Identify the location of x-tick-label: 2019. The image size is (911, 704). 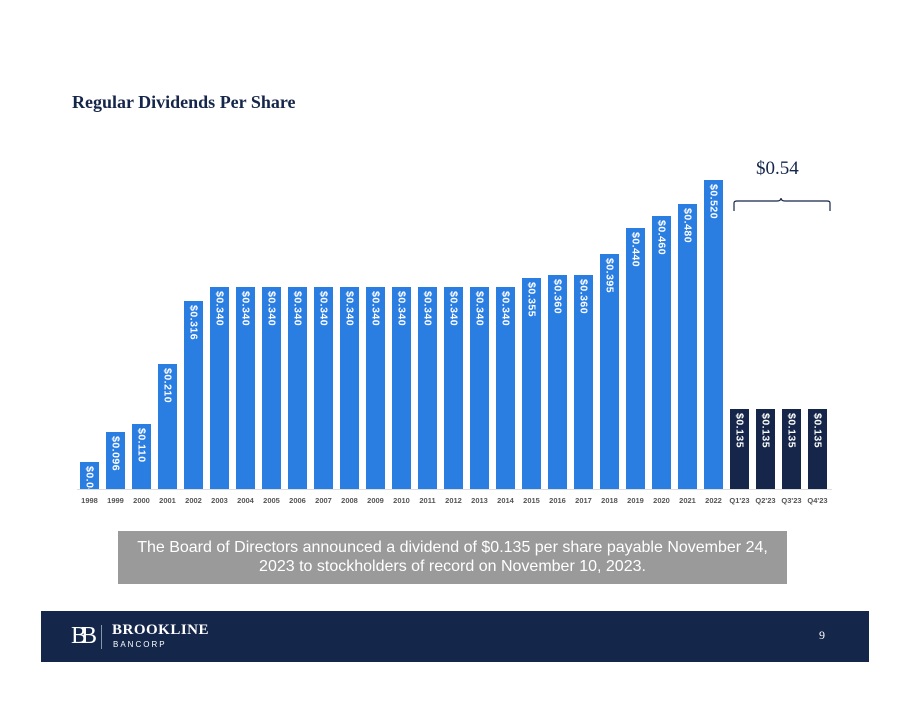
(635, 500).